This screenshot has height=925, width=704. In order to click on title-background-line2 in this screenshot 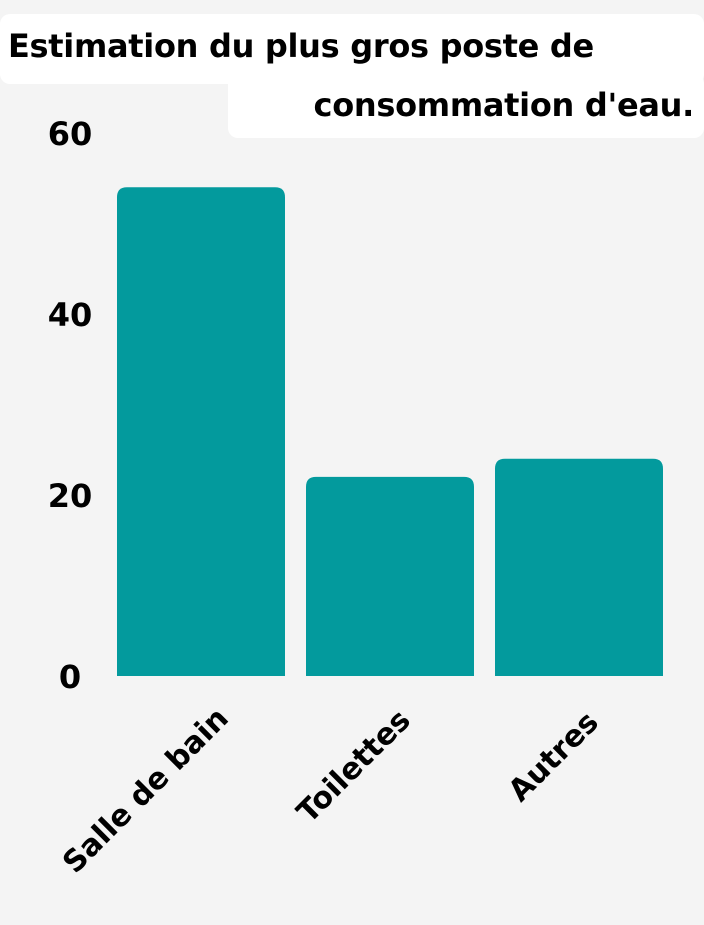, I will do `click(466, 106)`.